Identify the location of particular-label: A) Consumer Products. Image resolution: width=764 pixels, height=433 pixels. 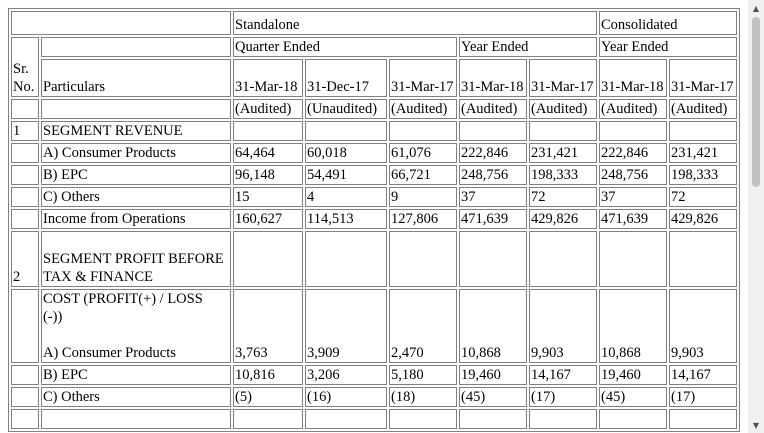
(109, 353).